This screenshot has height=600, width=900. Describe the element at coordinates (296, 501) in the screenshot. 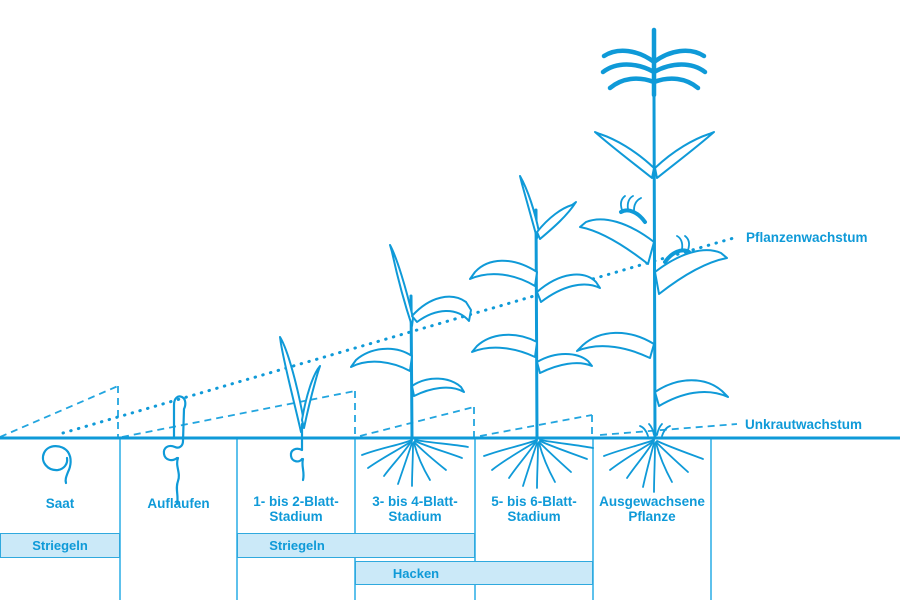

I see `stage-label-line: 1- bis 2-Blatt-` at that location.